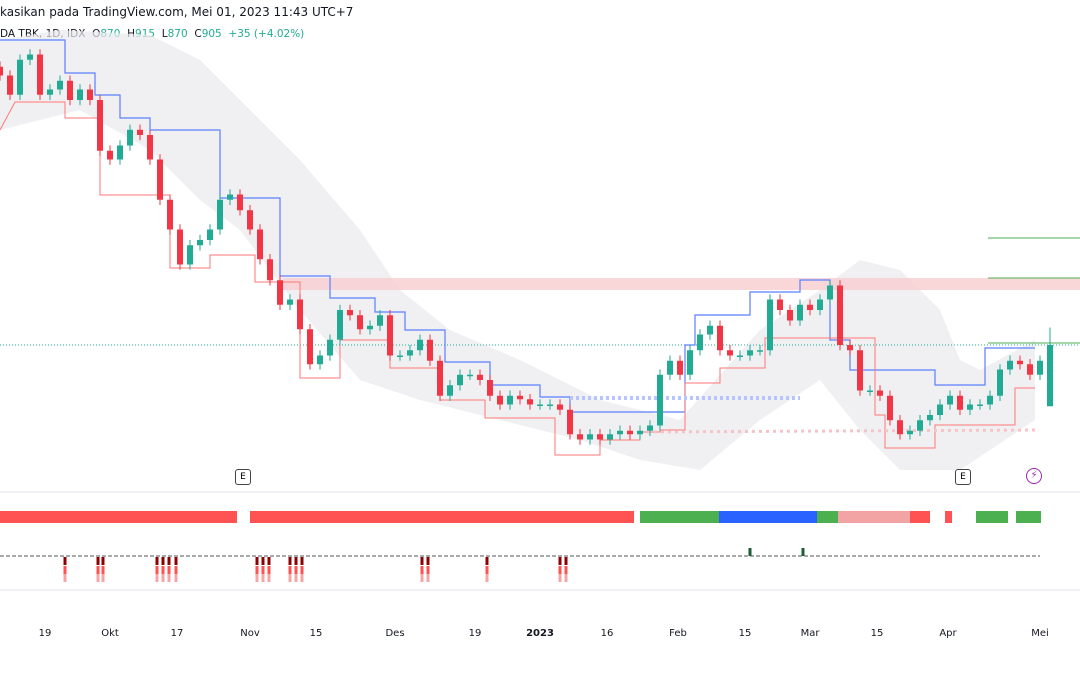 The width and height of the screenshot is (1080, 675). What do you see at coordinates (177, 633) in the screenshot?
I see `x-tick-label: 17` at bounding box center [177, 633].